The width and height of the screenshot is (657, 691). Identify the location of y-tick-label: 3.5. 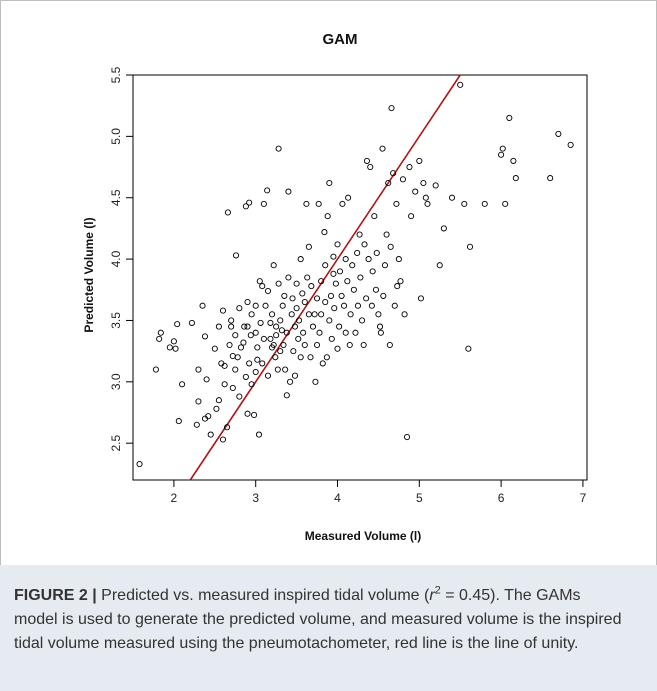
(116, 320).